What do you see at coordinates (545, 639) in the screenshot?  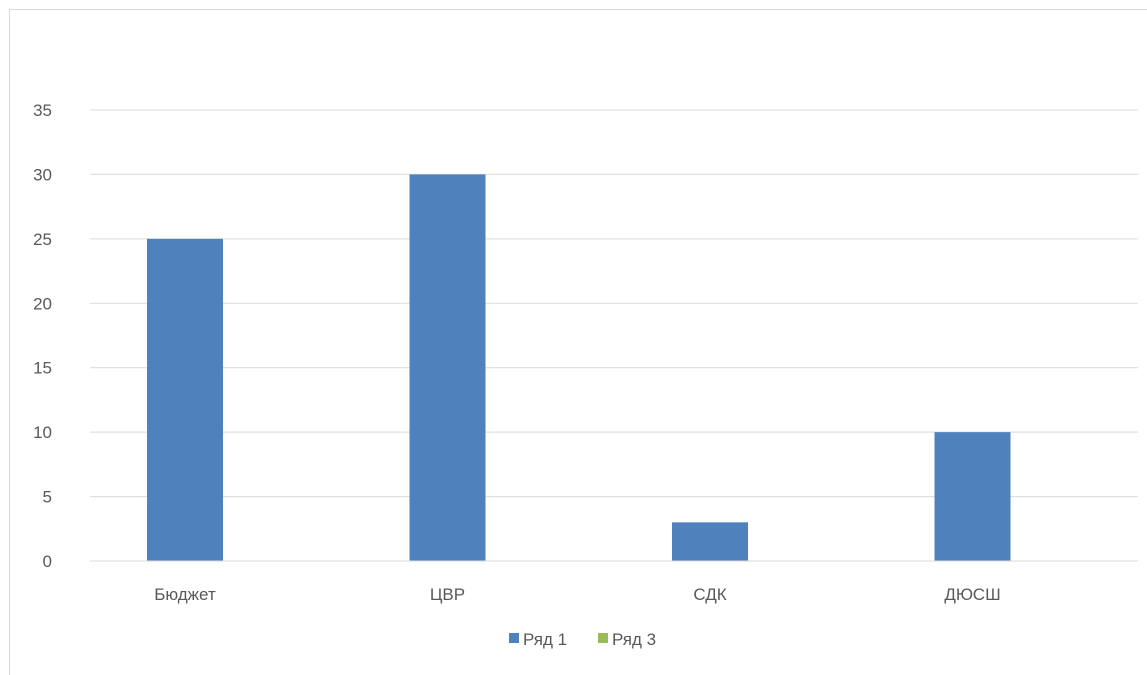 I see `legend-label: Ряд 1` at bounding box center [545, 639].